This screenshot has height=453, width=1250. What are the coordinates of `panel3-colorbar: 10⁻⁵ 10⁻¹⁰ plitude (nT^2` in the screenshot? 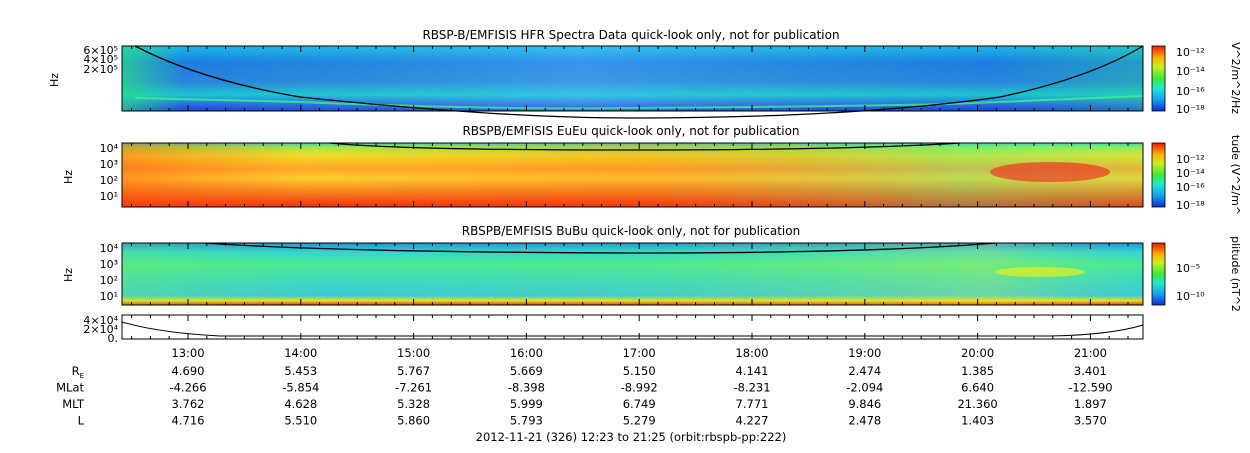 It's located at (1196, 274).